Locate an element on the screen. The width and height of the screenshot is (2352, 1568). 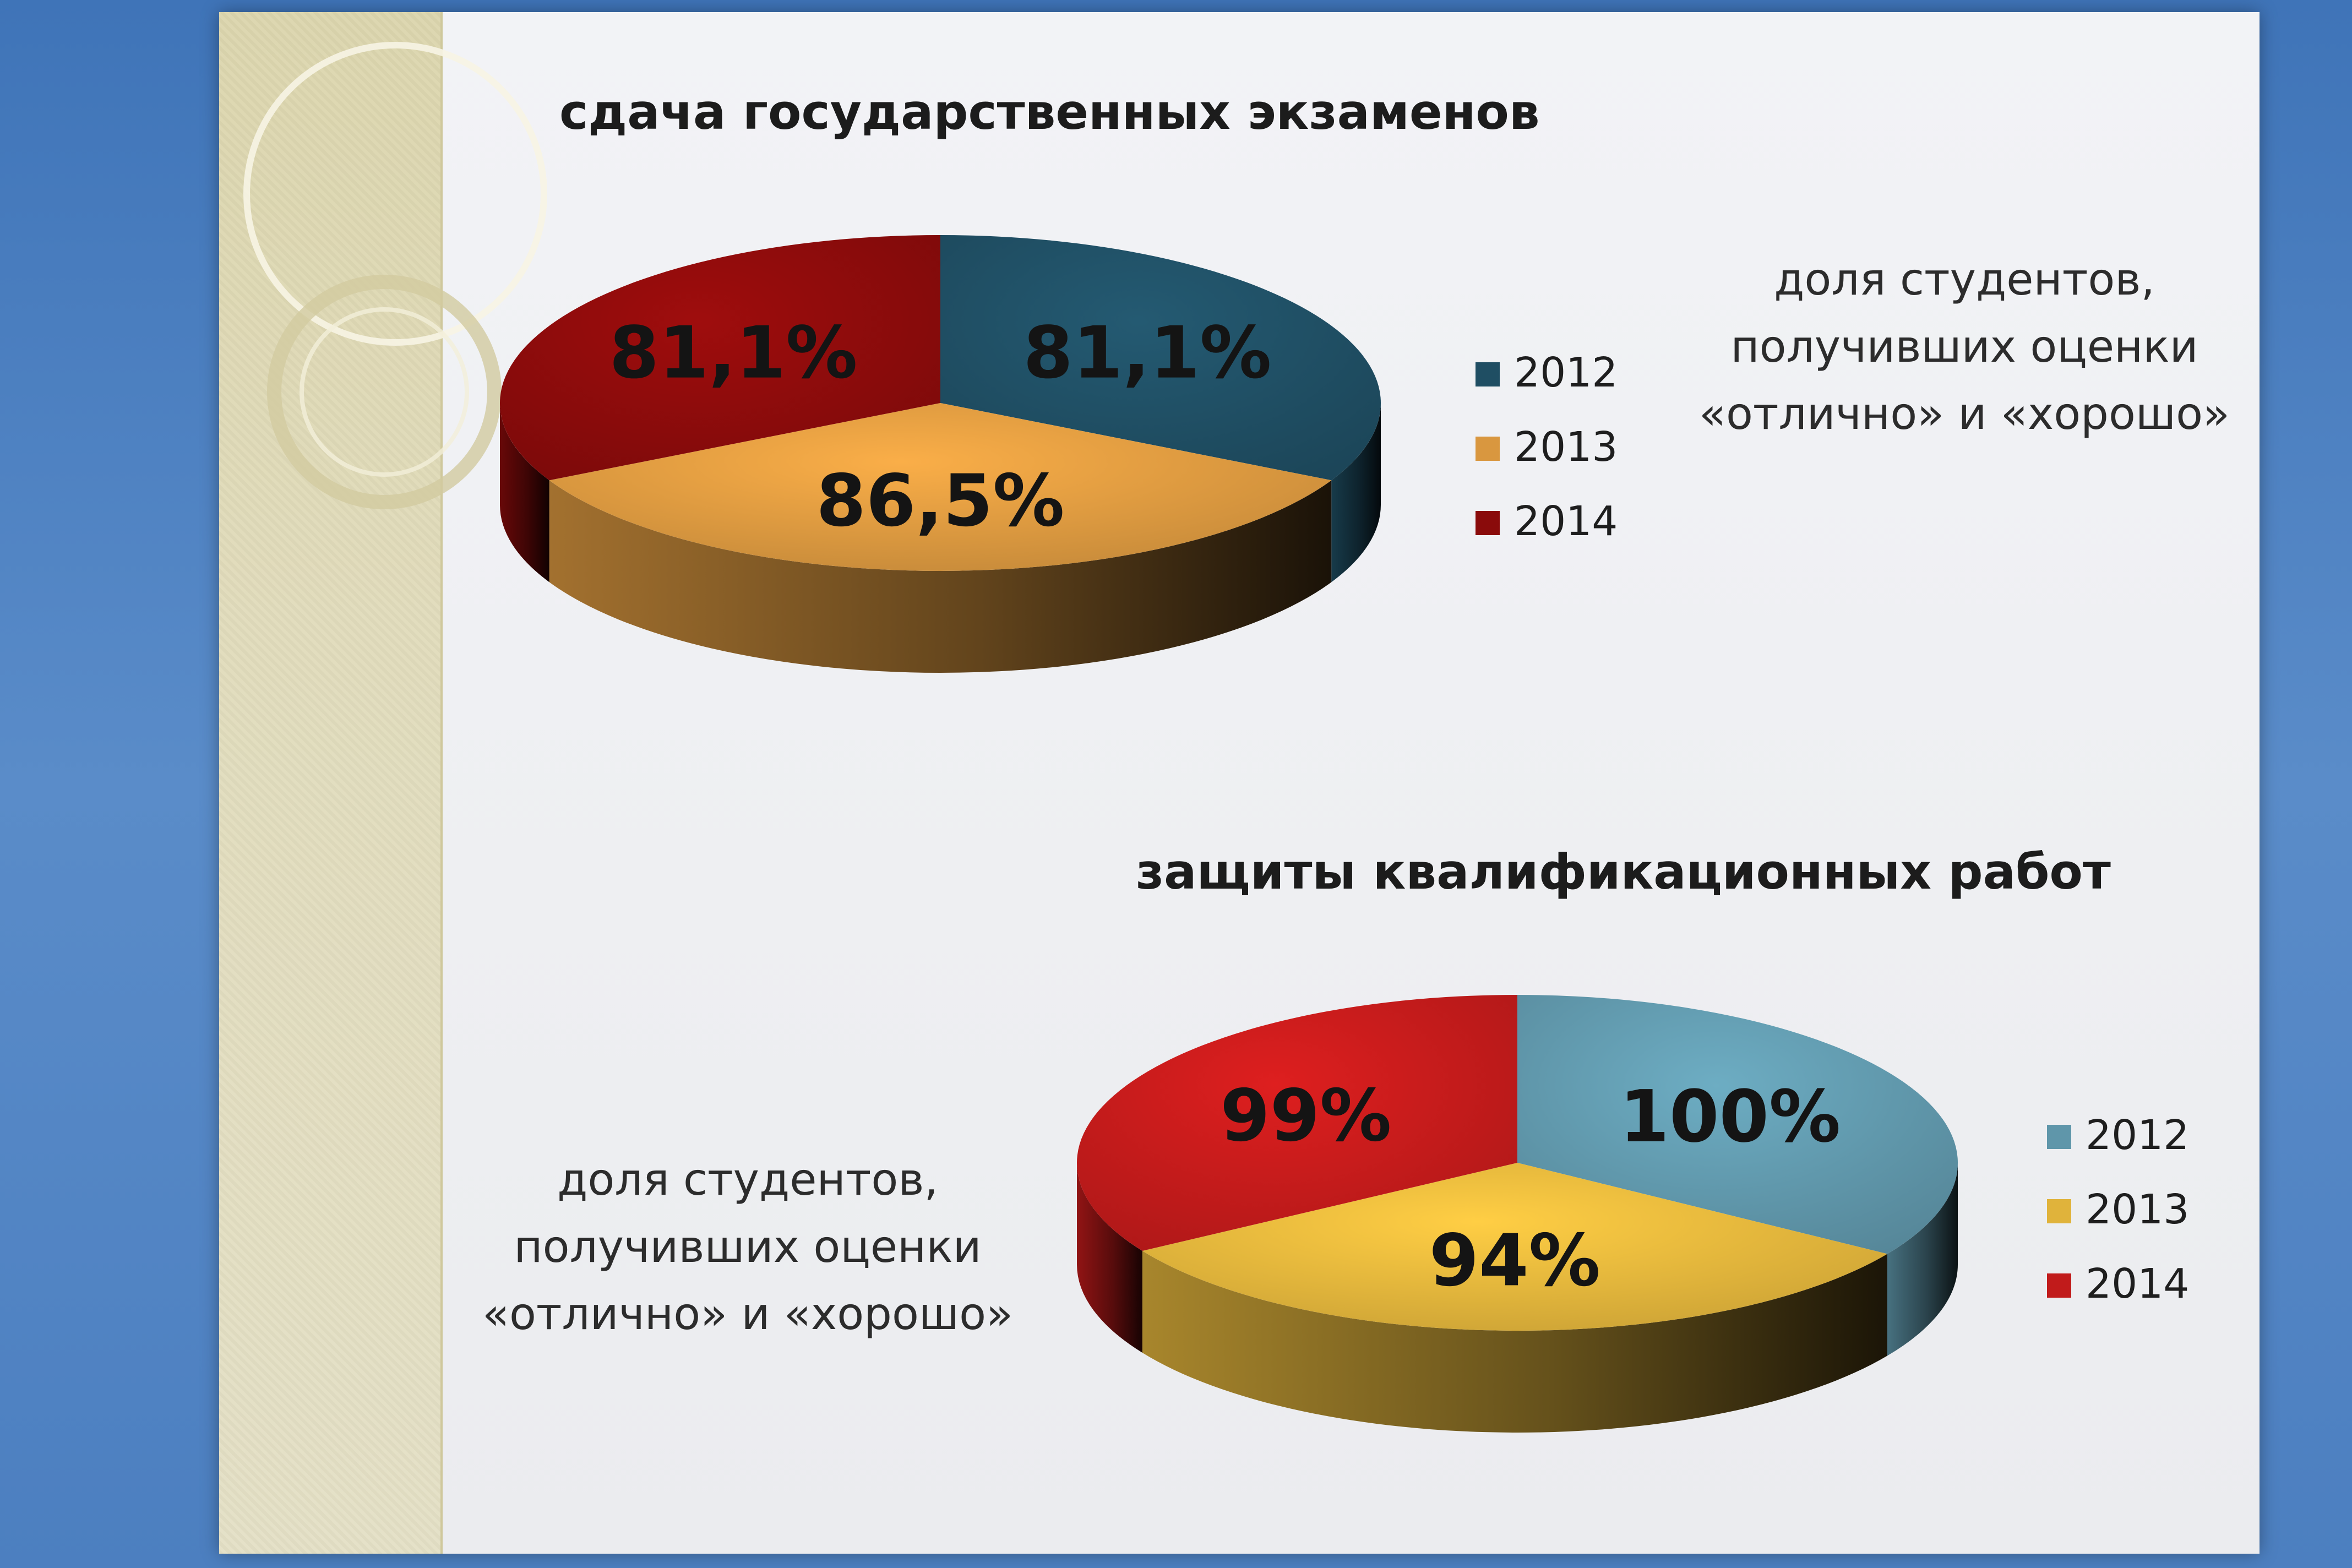
chart-1-pie: 81,1% 86,5% 81,1% 2012 2013 2014 is located at coordinates (1059, 454).